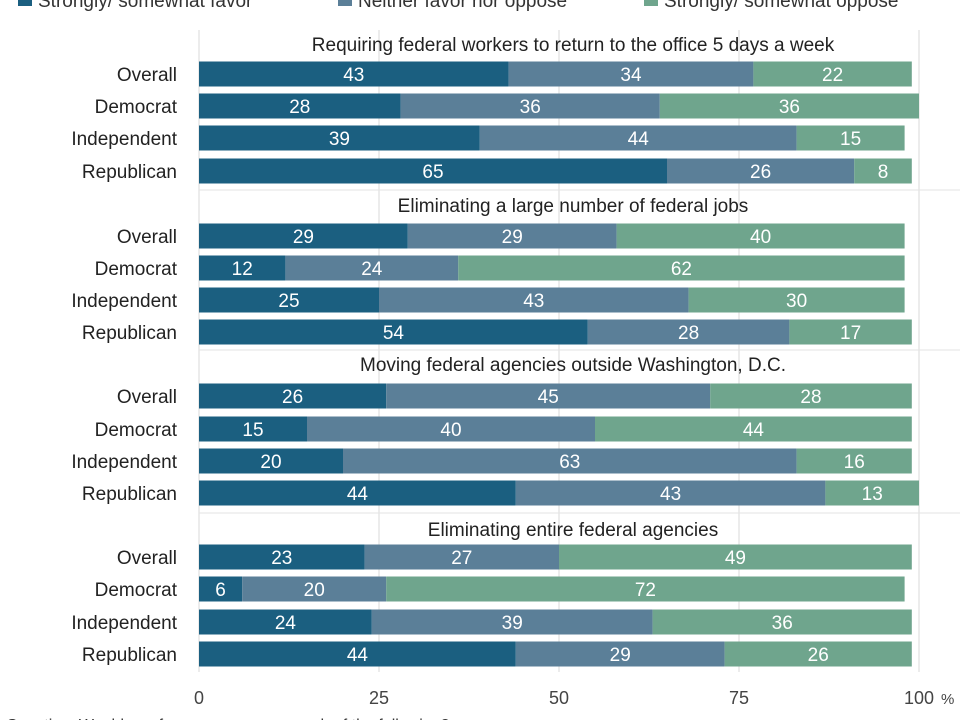  I want to click on data-label: 34, so click(631, 75).